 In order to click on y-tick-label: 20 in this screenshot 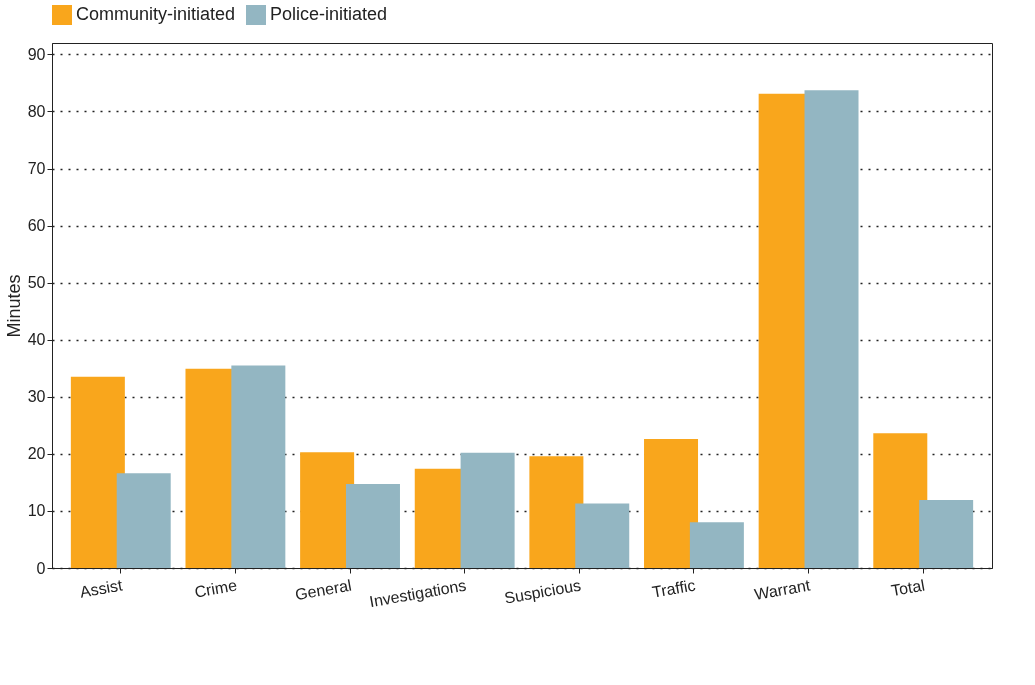, I will do `click(36, 454)`.